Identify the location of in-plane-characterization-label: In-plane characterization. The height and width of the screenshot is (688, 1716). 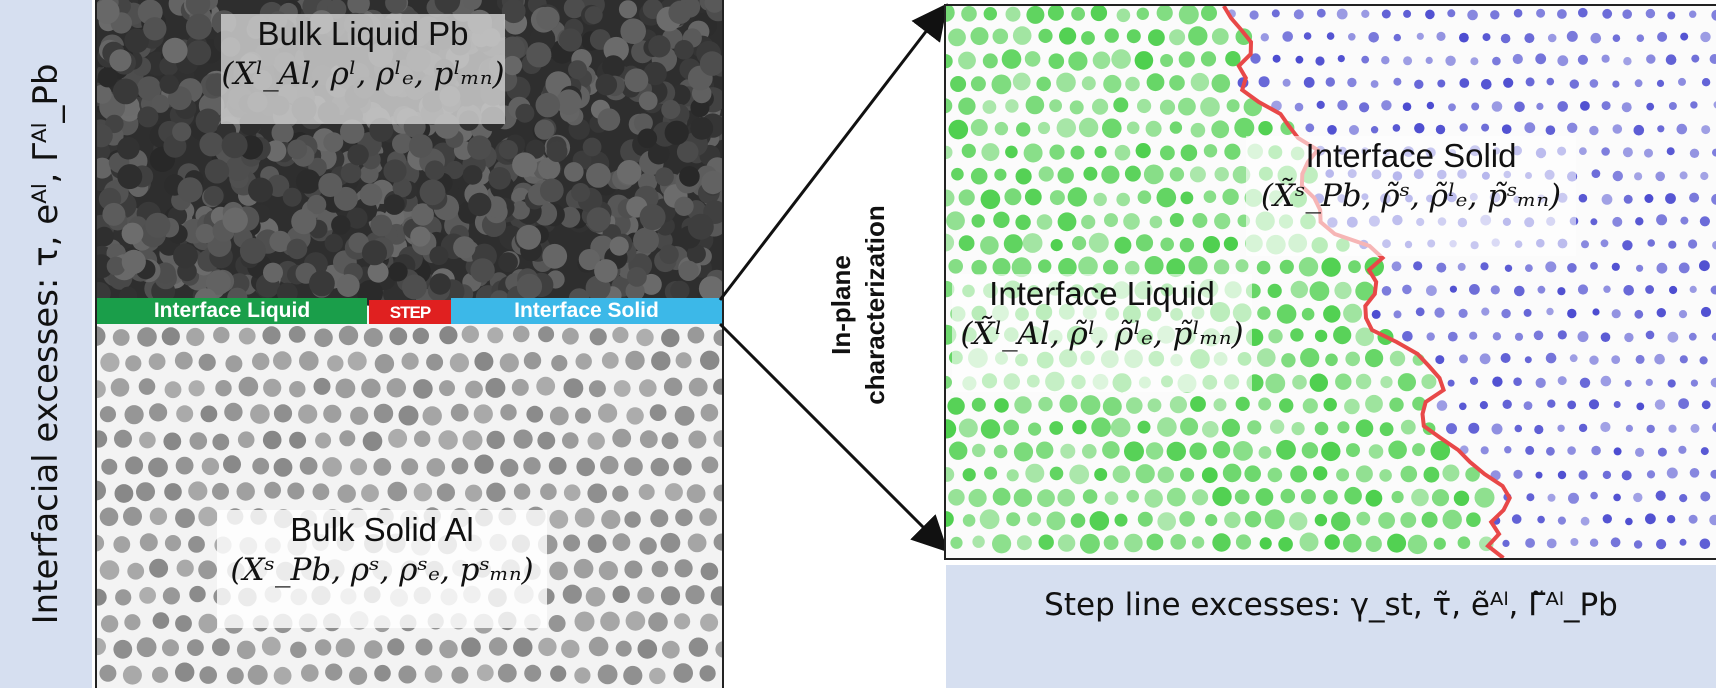
(858, 304).